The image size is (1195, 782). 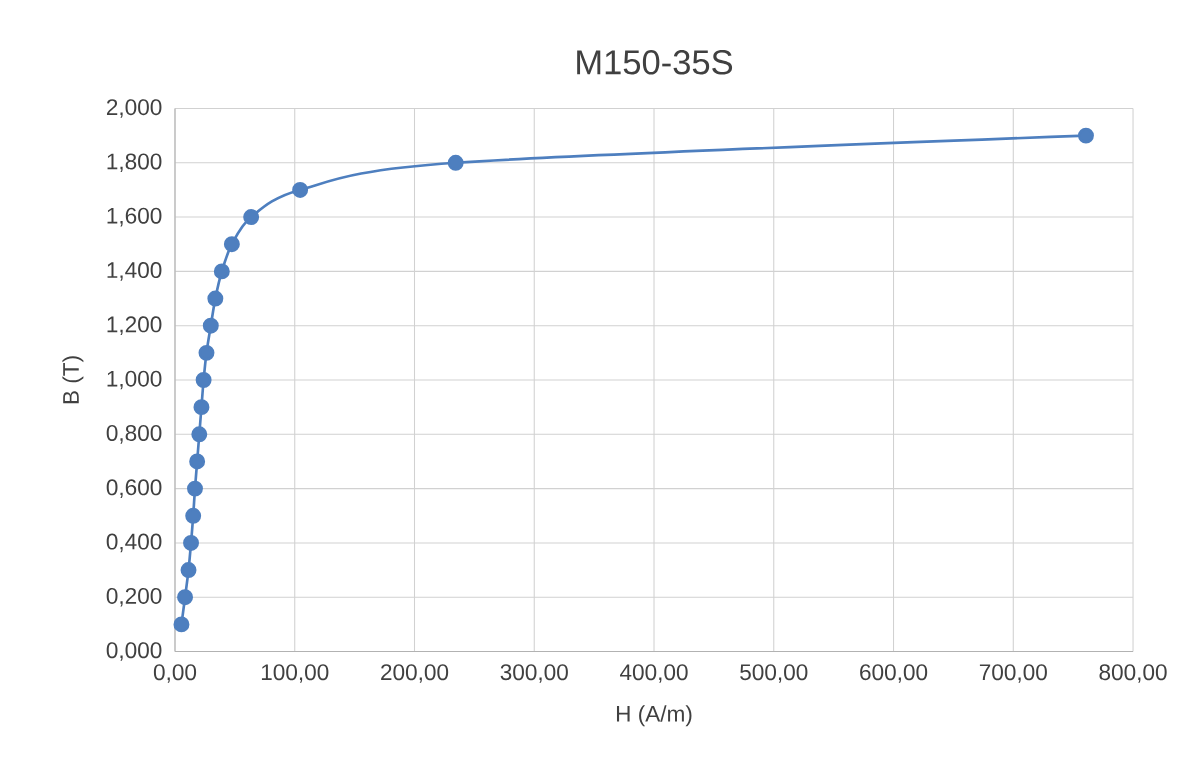 What do you see at coordinates (534, 673) in the screenshot?
I see `x-tick-label: 300,00` at bounding box center [534, 673].